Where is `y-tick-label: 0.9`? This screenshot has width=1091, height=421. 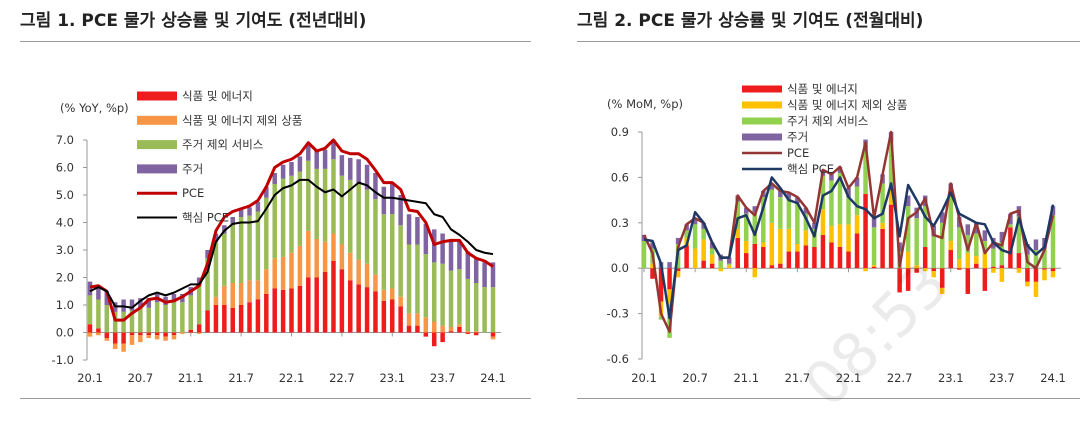 y-tick-label: 0.9 is located at coordinates (620, 132).